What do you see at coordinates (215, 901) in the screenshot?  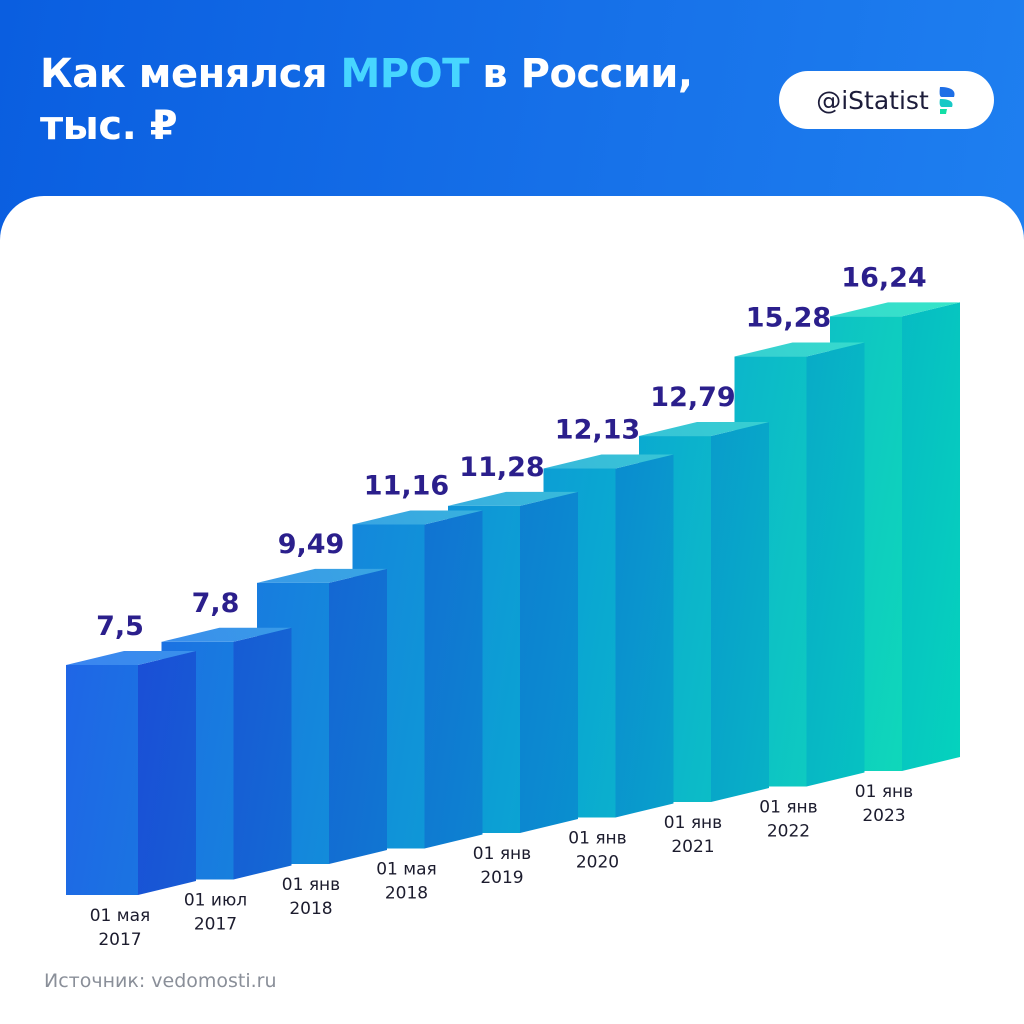 I see `category-label: 01 июл` at bounding box center [215, 901].